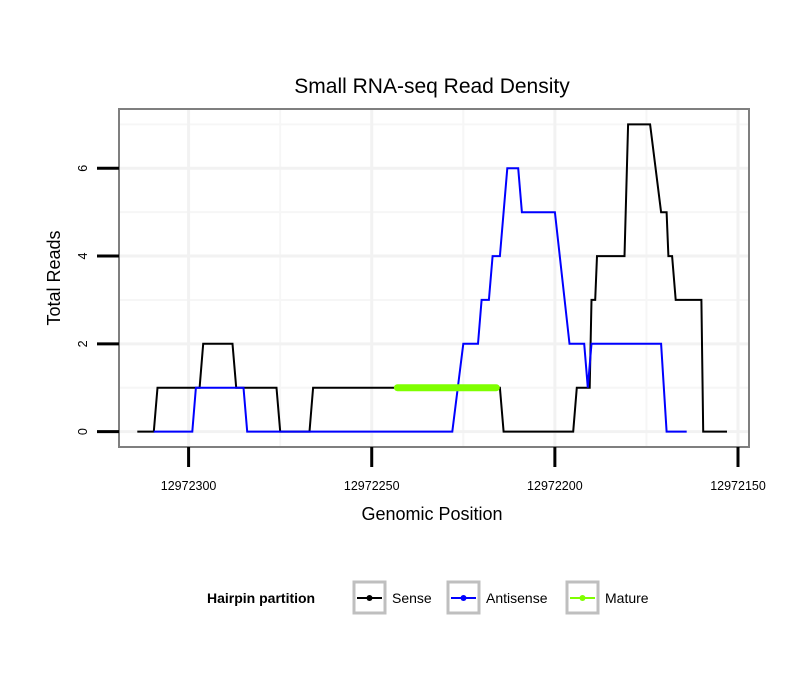 The height and width of the screenshot is (690, 810). I want to click on legend: Hairpin partition Sense Antisense Mature, so click(428, 597).